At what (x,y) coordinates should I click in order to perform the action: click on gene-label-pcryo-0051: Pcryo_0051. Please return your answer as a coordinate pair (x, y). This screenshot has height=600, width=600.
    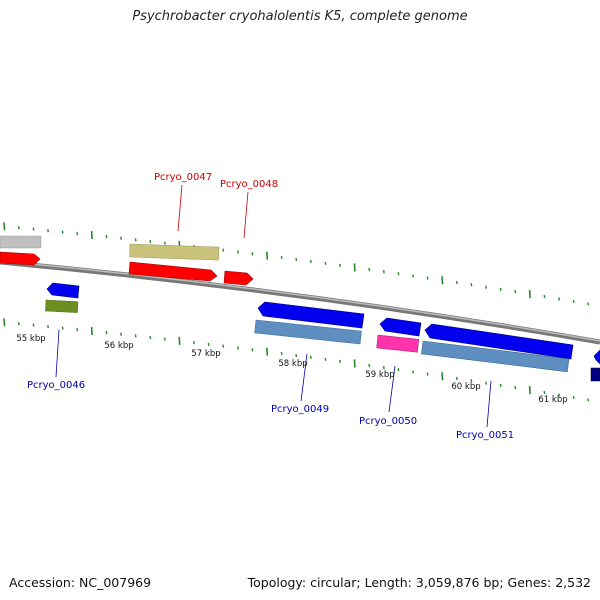
    Looking at the image, I should click on (485, 435).